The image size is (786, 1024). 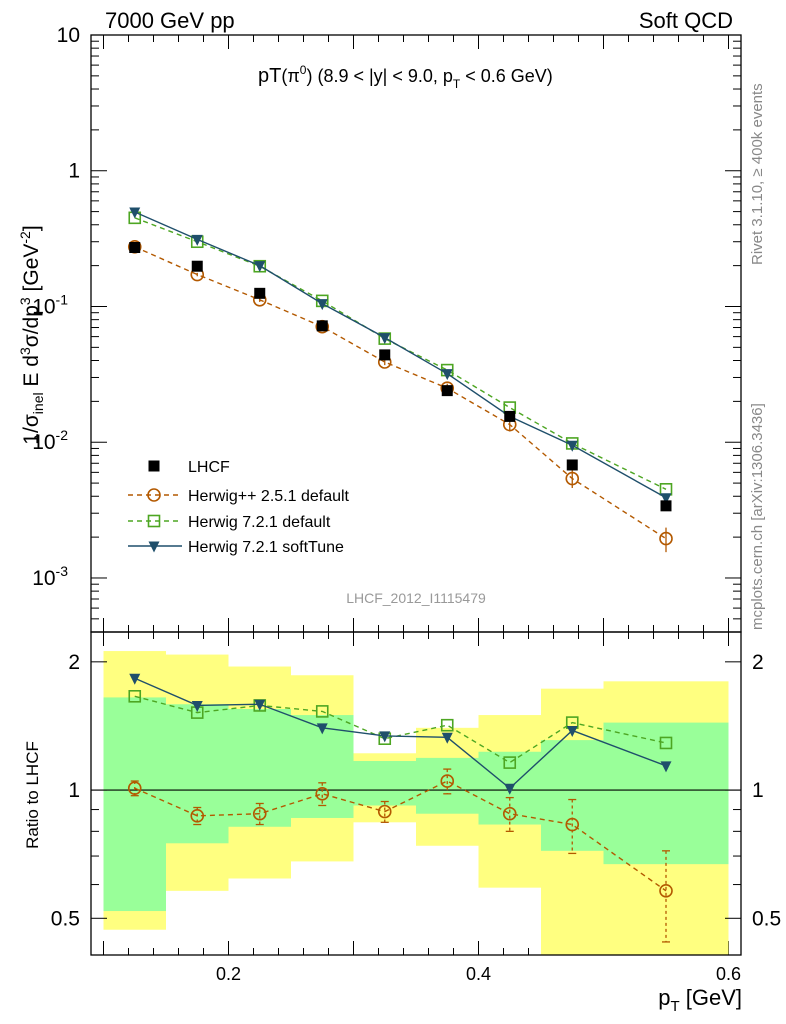 I want to click on y-tick-label: 10⁻¹, so click(x=50, y=304).